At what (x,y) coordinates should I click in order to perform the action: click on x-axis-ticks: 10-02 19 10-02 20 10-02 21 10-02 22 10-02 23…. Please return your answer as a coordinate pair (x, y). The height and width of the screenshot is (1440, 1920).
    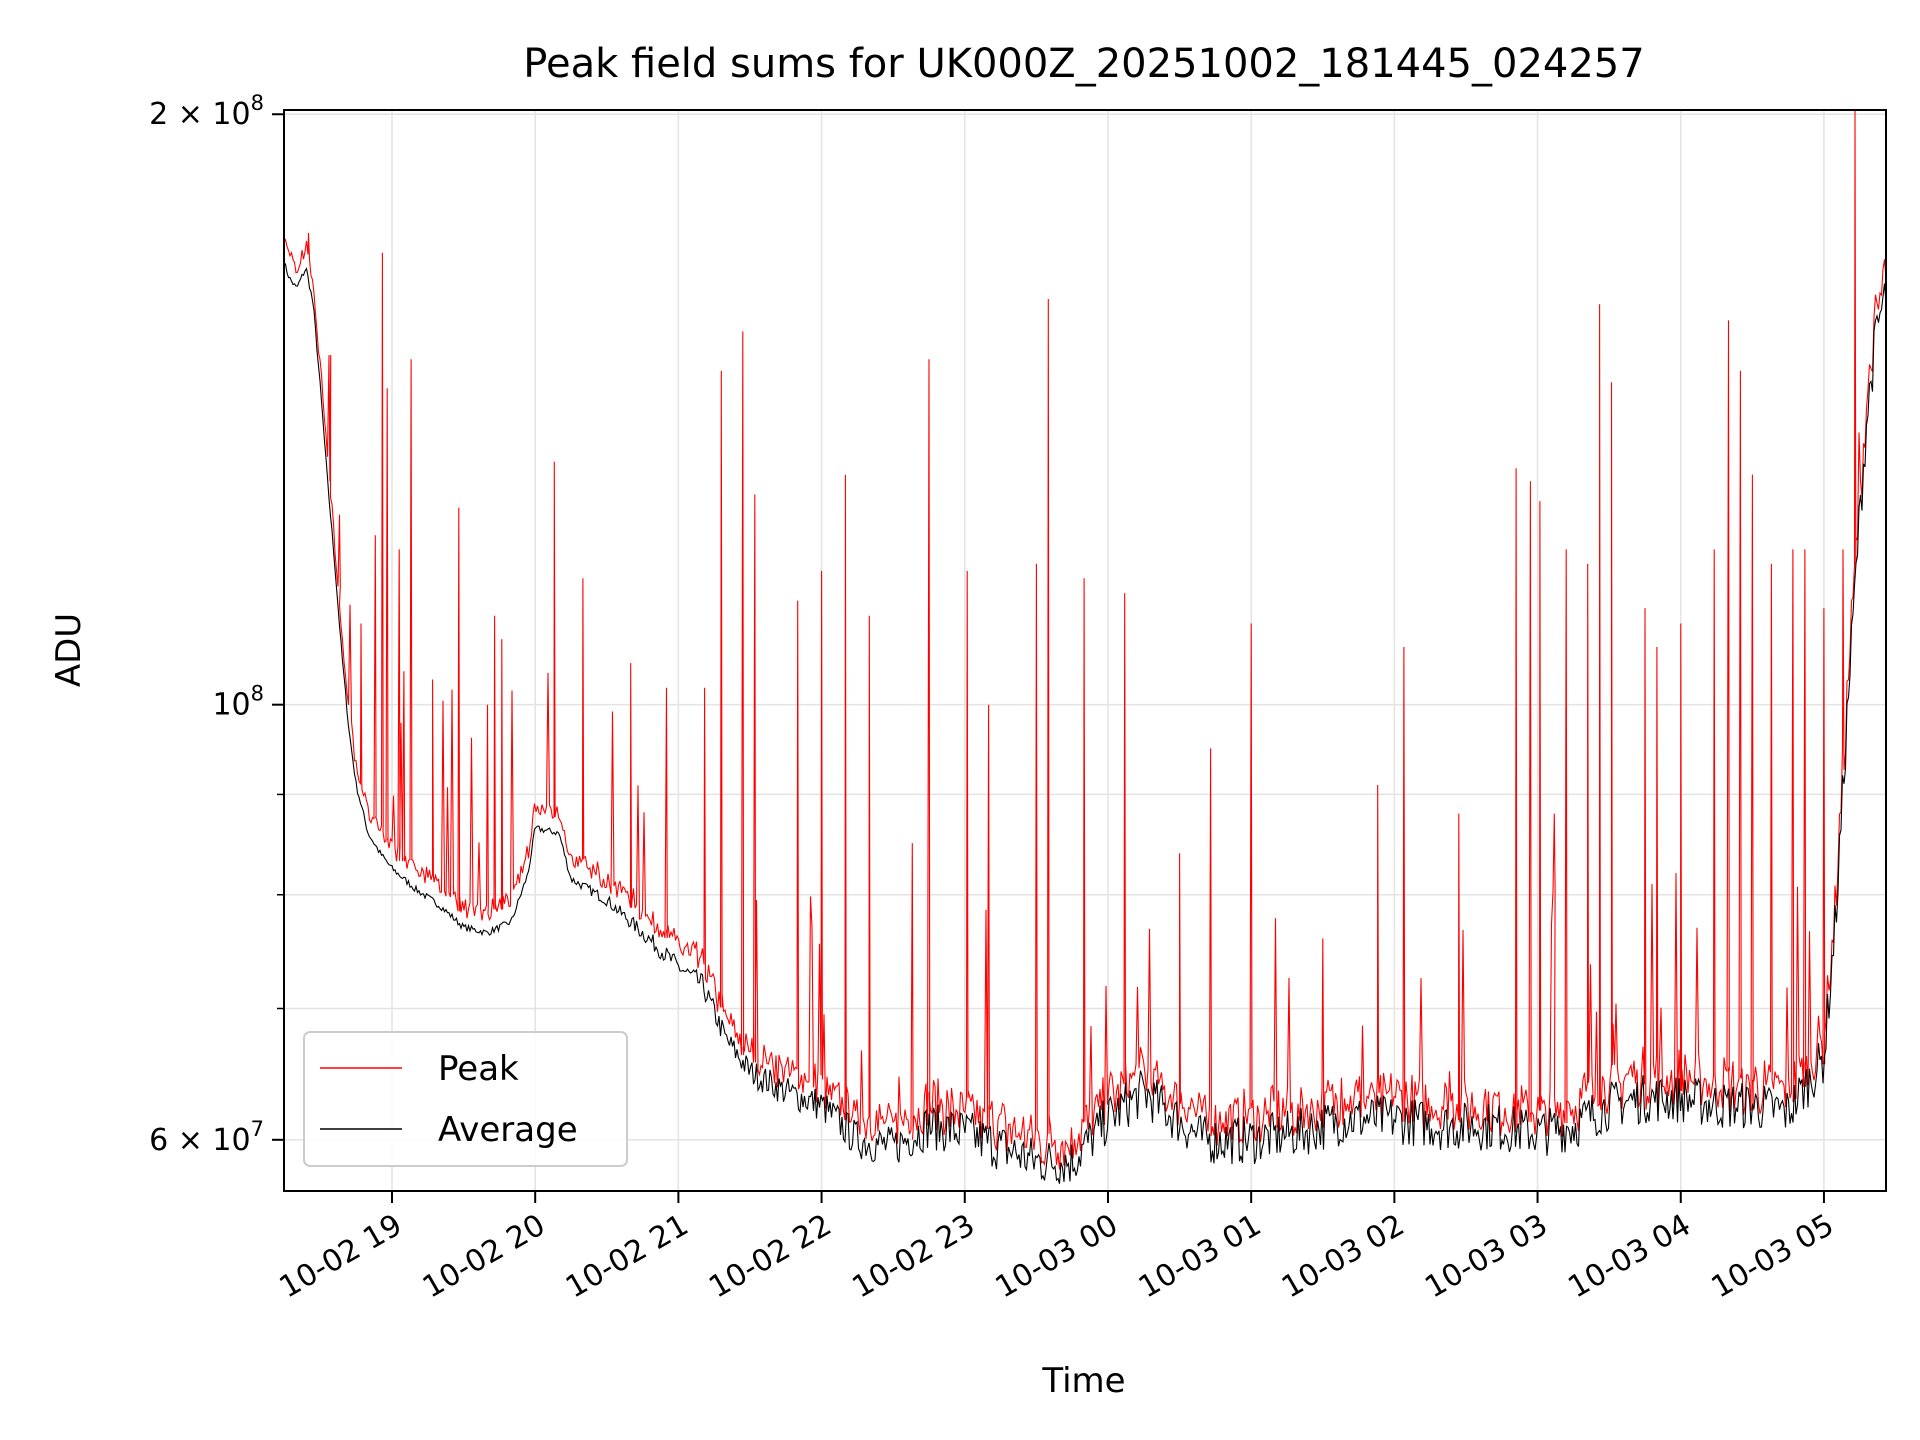
    Looking at the image, I should click on (1057, 1248).